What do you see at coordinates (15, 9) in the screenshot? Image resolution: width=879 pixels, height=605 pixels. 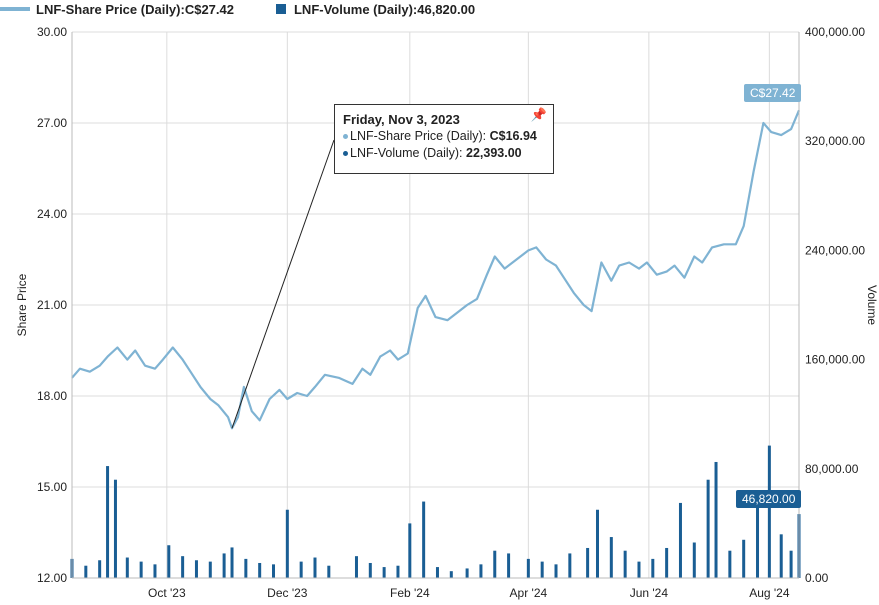 I see `price-line-swatch` at bounding box center [15, 9].